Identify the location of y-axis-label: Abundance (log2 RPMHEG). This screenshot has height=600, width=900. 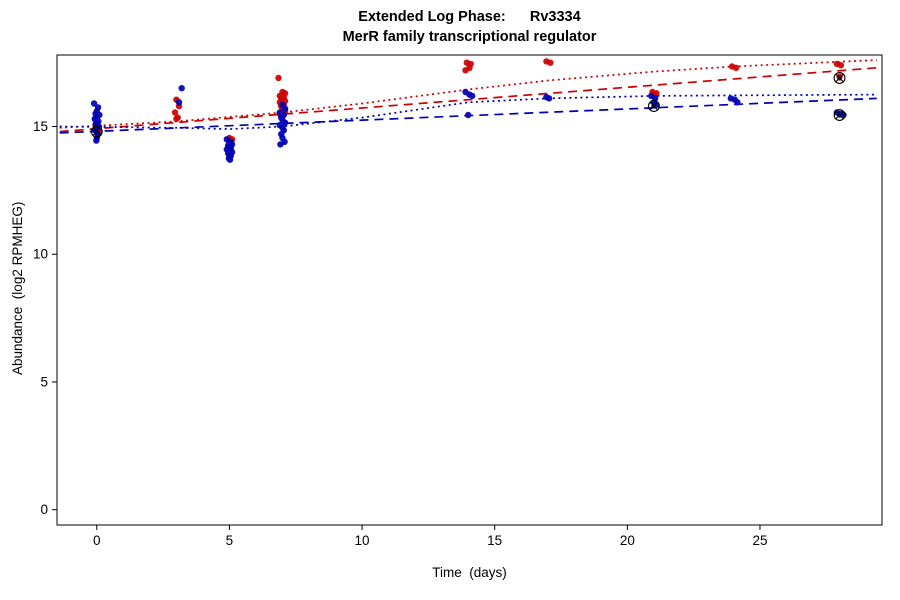
(17, 288).